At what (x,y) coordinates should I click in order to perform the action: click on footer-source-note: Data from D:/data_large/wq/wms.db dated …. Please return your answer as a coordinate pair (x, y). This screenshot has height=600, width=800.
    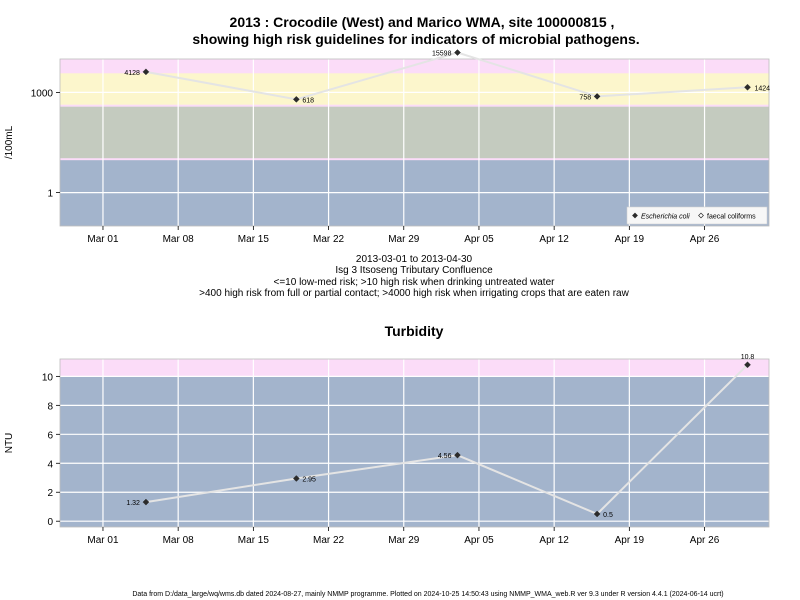
    Looking at the image, I should click on (427, 594).